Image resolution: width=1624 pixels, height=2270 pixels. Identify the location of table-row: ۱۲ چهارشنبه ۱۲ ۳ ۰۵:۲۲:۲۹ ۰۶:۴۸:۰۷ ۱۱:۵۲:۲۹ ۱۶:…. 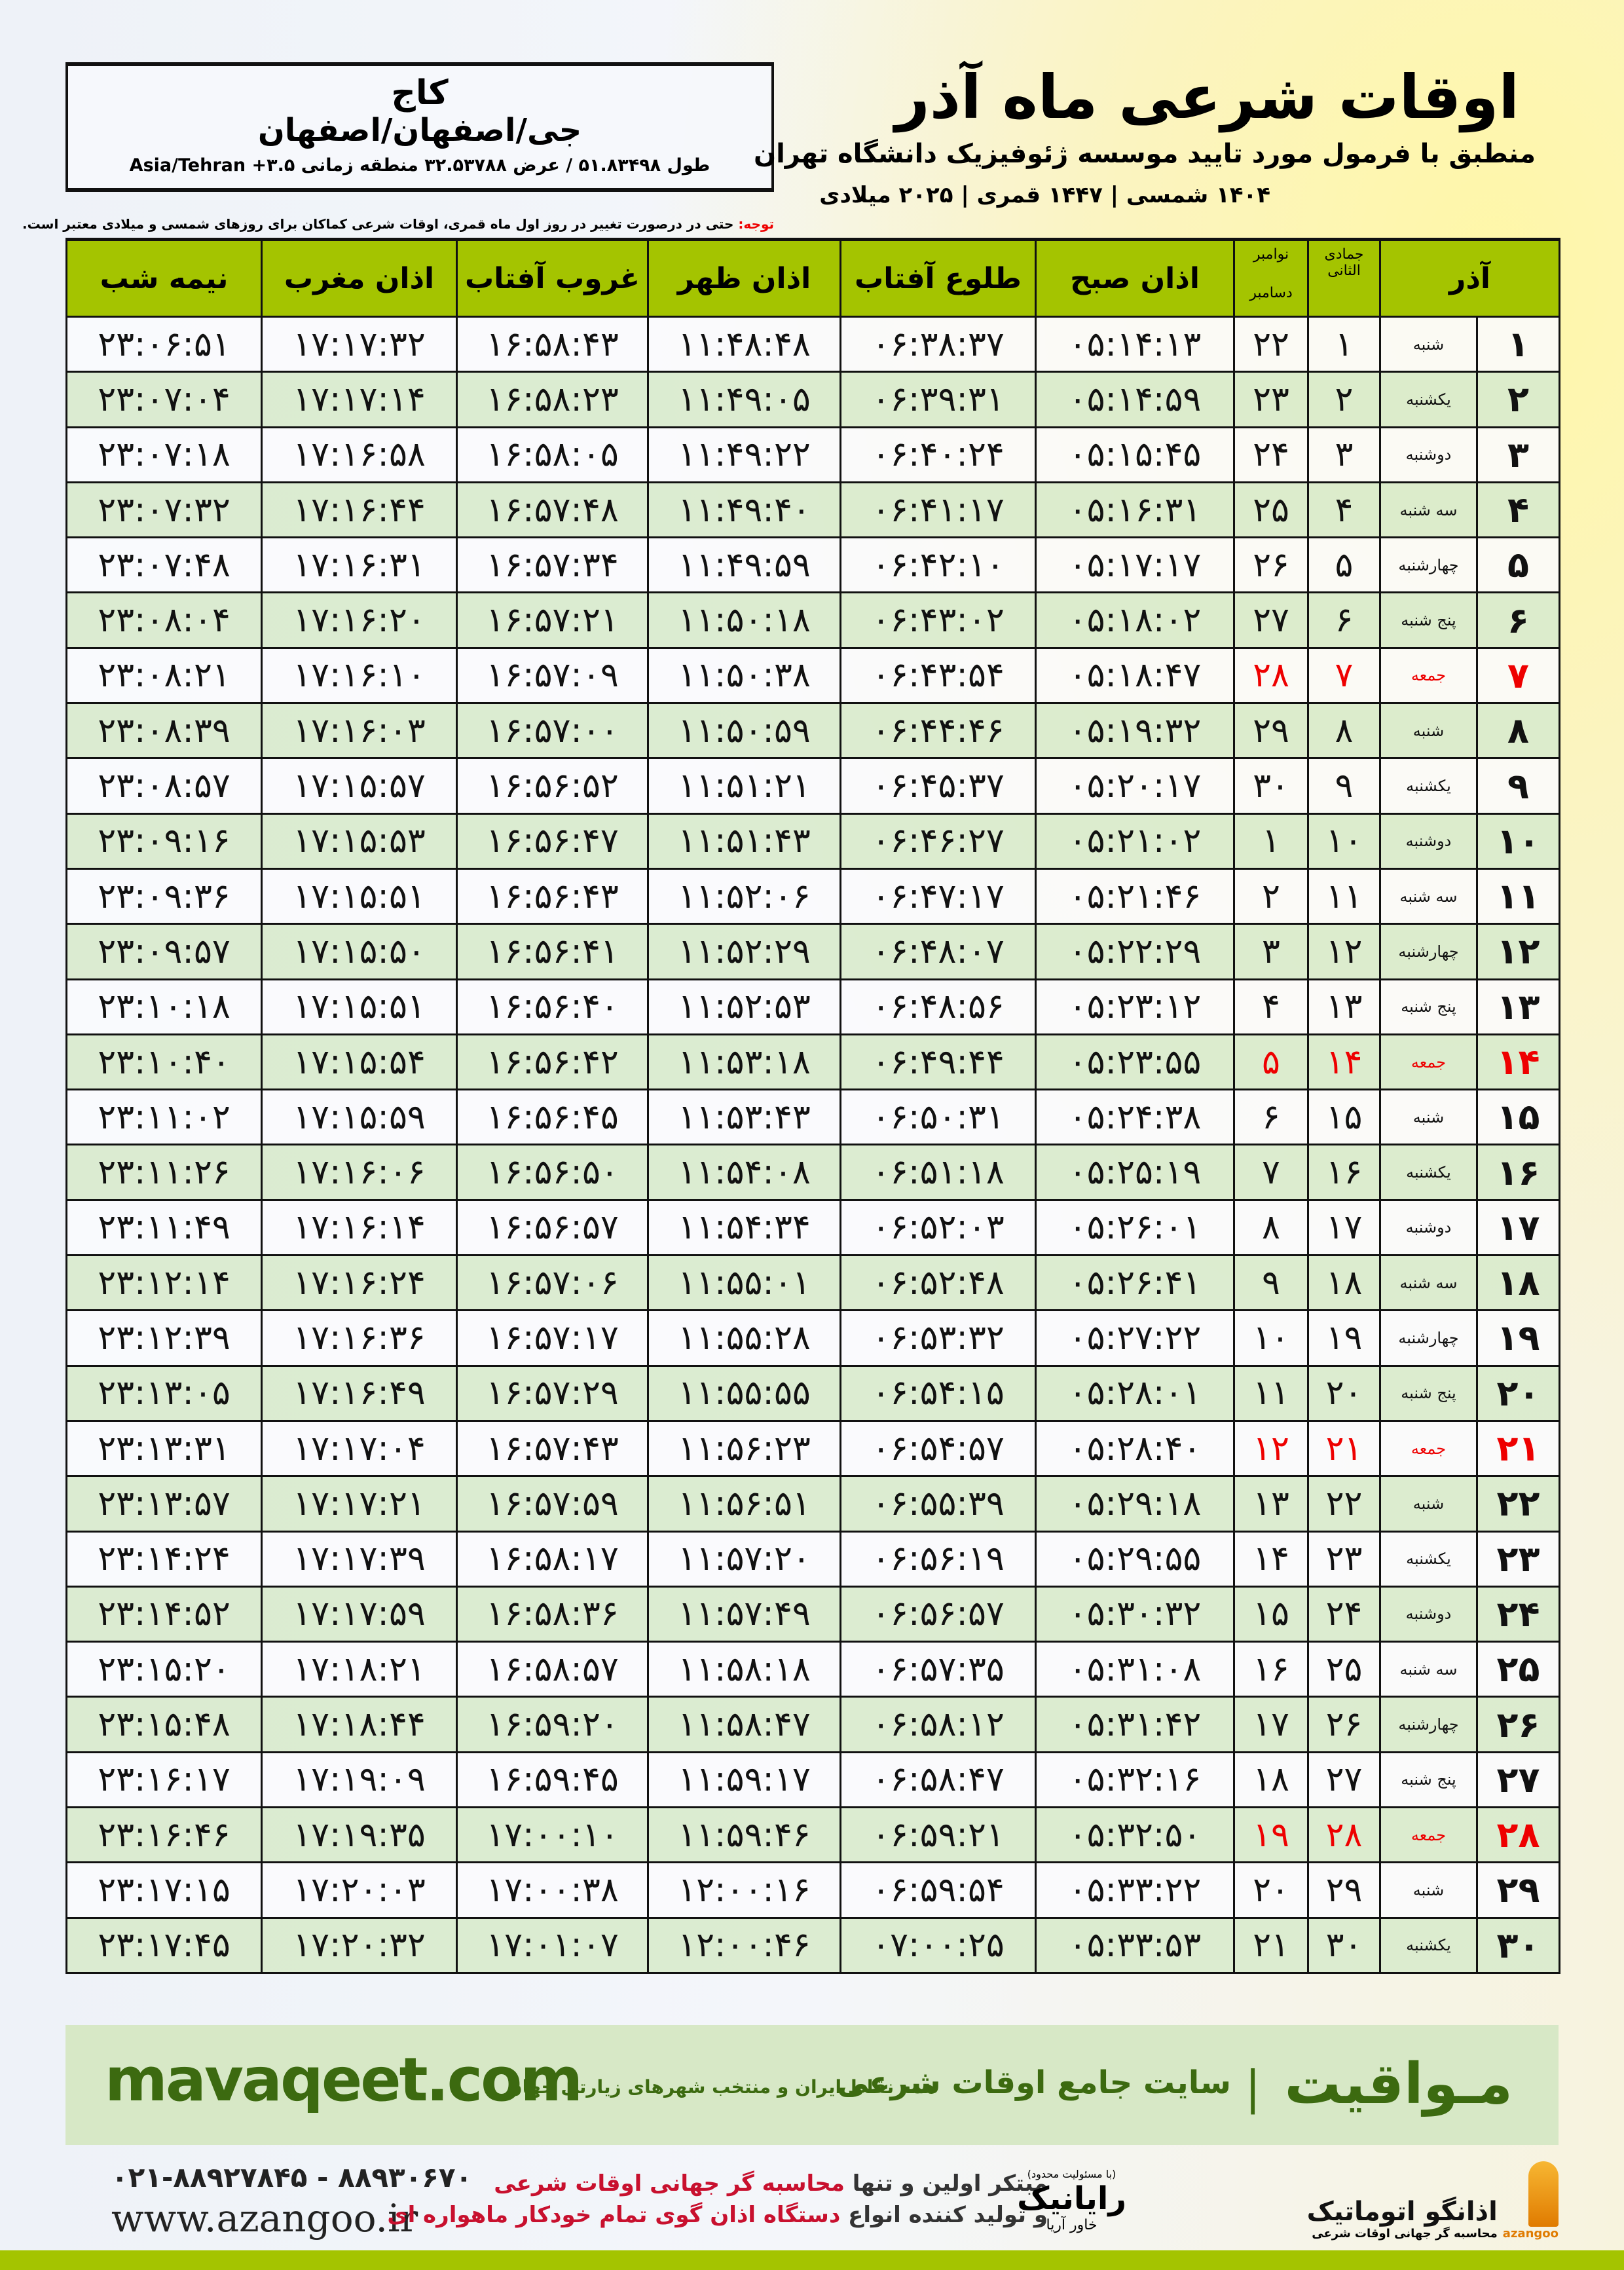
(812, 951).